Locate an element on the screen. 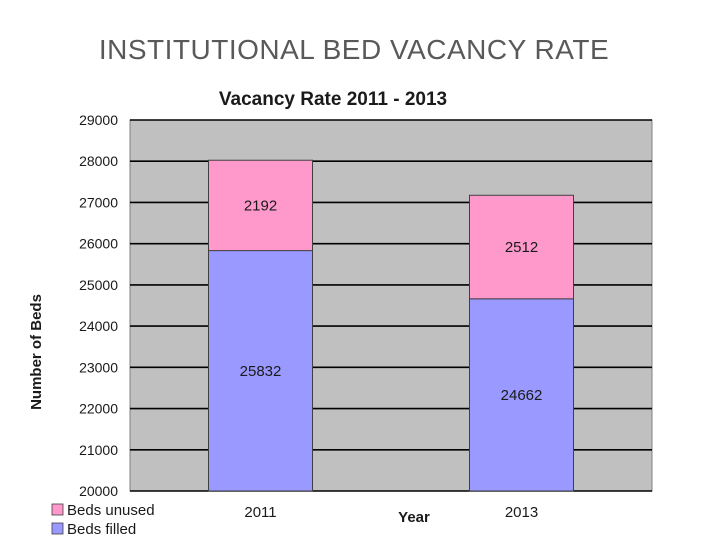  x-axis-label: Year is located at coordinates (414, 517).